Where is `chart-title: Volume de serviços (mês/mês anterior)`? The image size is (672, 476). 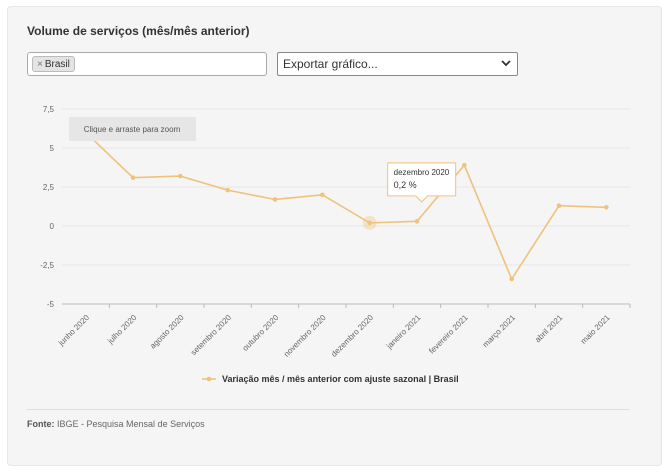 chart-title: Volume de serviços (mês/mês anterior) is located at coordinates (138, 31).